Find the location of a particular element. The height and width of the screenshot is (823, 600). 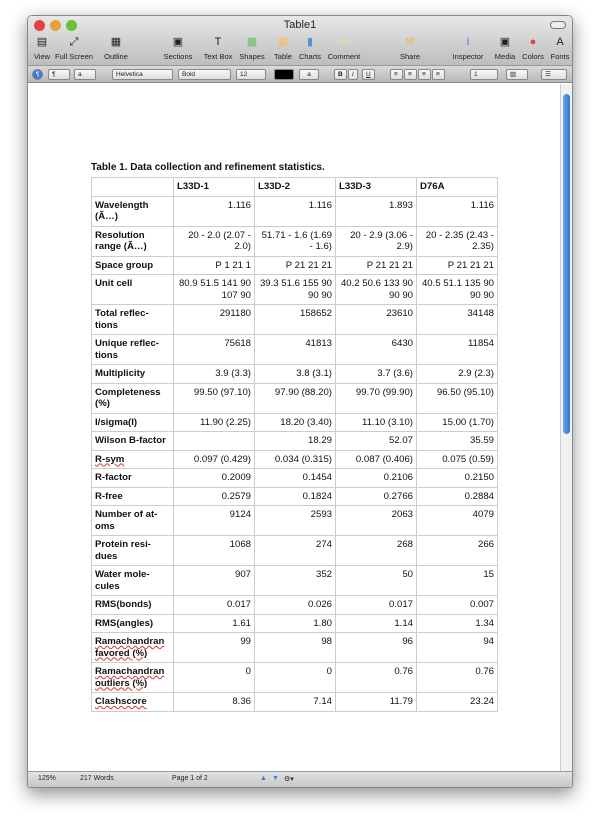

table-cell: 18.20 (3.40) is located at coordinates (295, 422).